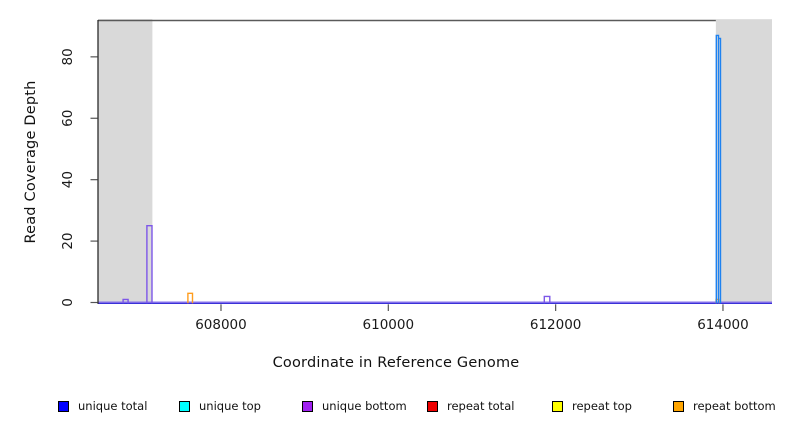 Image resolution: width=792 pixels, height=432 pixels. What do you see at coordinates (723, 325) in the screenshot?
I see `x-tick-label: 614000` at bounding box center [723, 325].